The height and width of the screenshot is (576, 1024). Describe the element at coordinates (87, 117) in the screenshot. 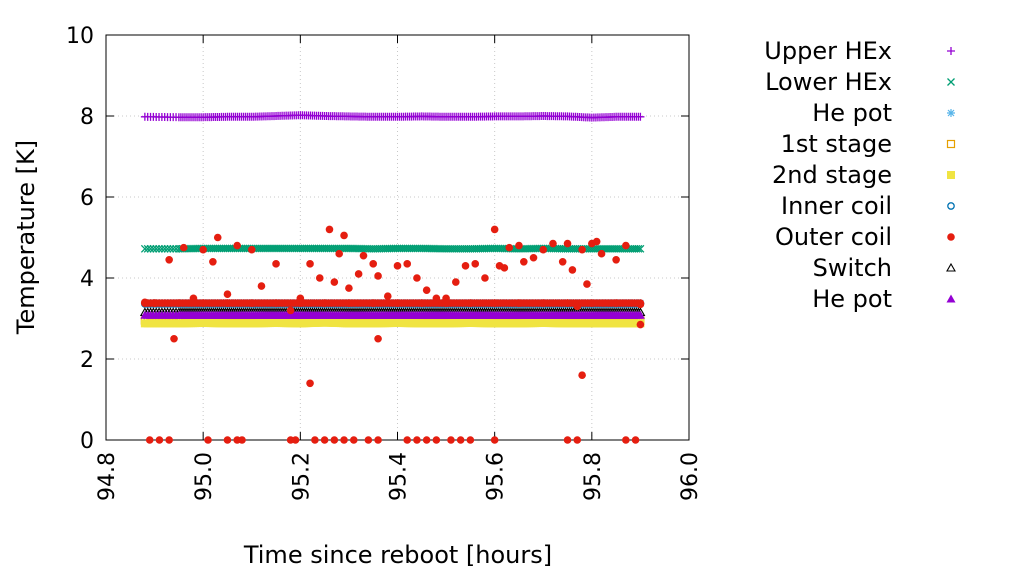

I see `y-tick-label: 8` at that location.